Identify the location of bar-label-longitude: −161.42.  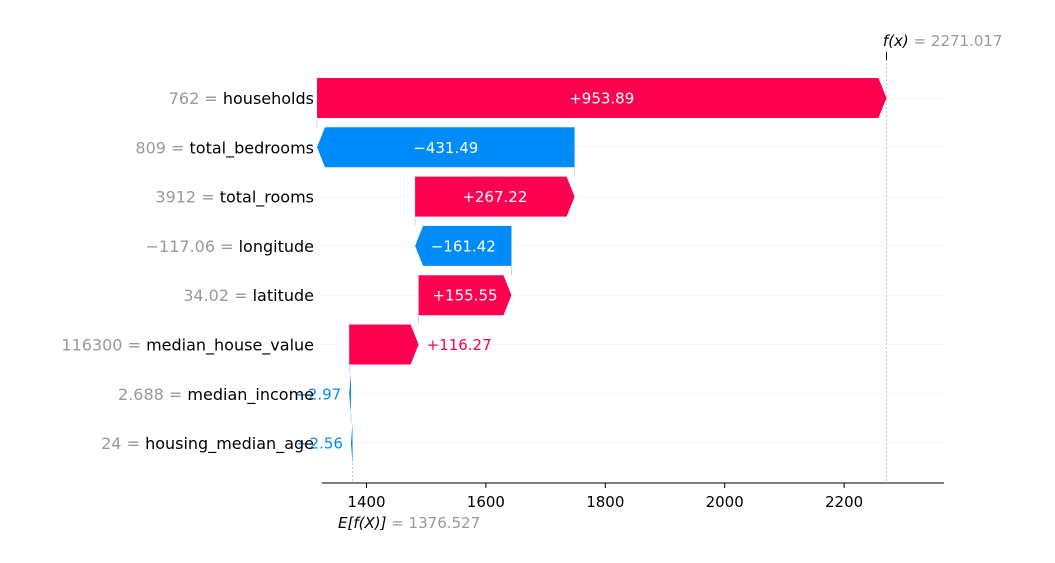
(463, 246).